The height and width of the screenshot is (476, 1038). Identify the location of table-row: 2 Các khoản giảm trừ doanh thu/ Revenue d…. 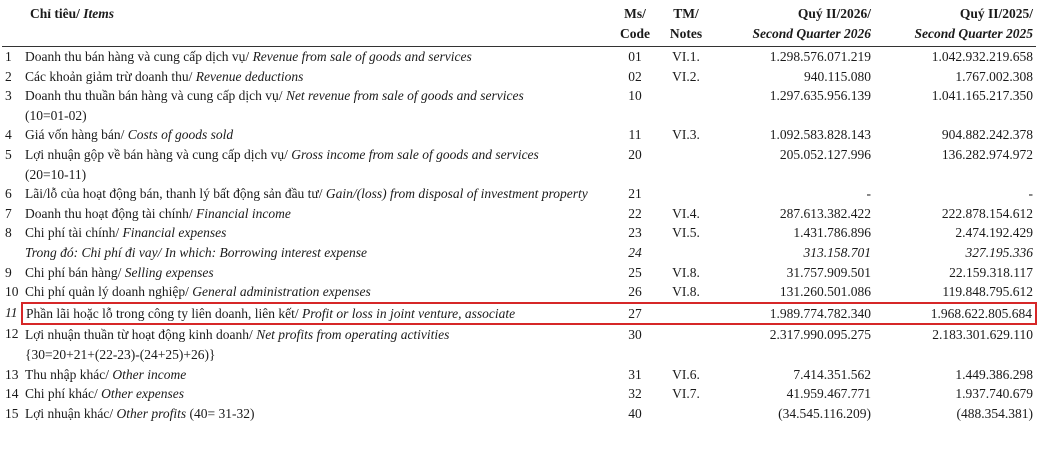
(519, 77).